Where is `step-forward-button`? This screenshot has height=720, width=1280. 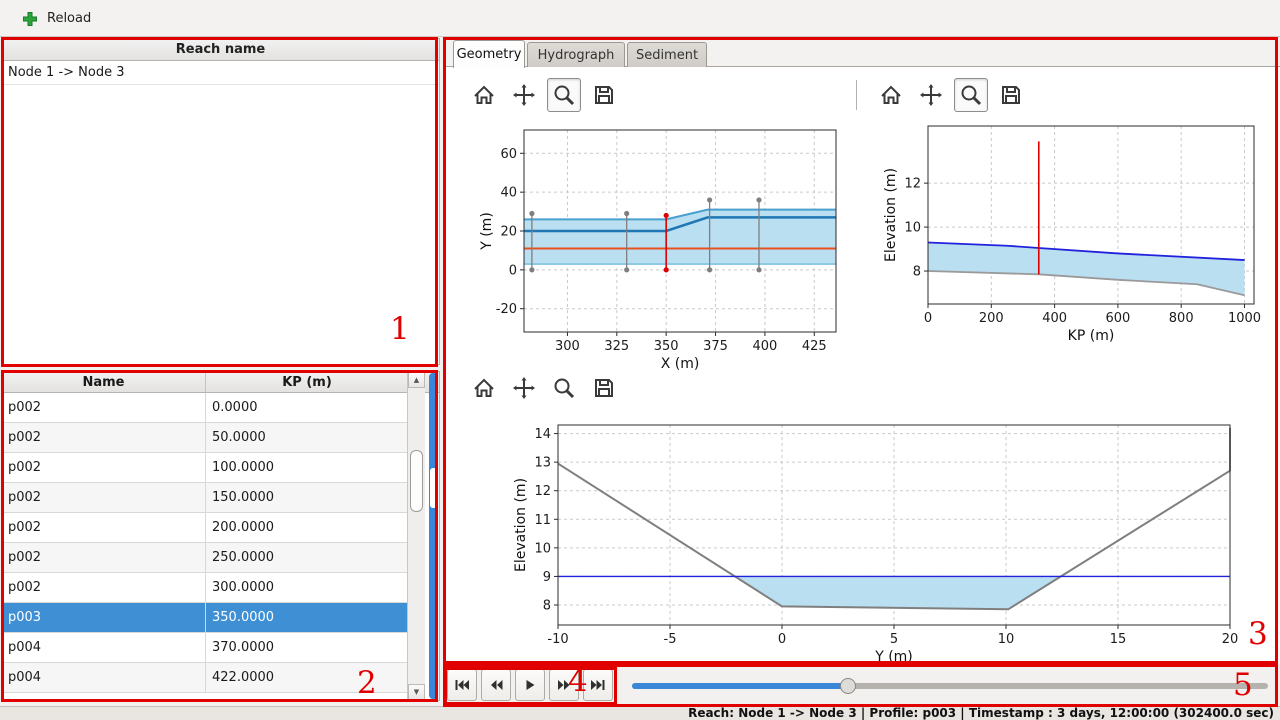
step-forward-button is located at coordinates (564, 685).